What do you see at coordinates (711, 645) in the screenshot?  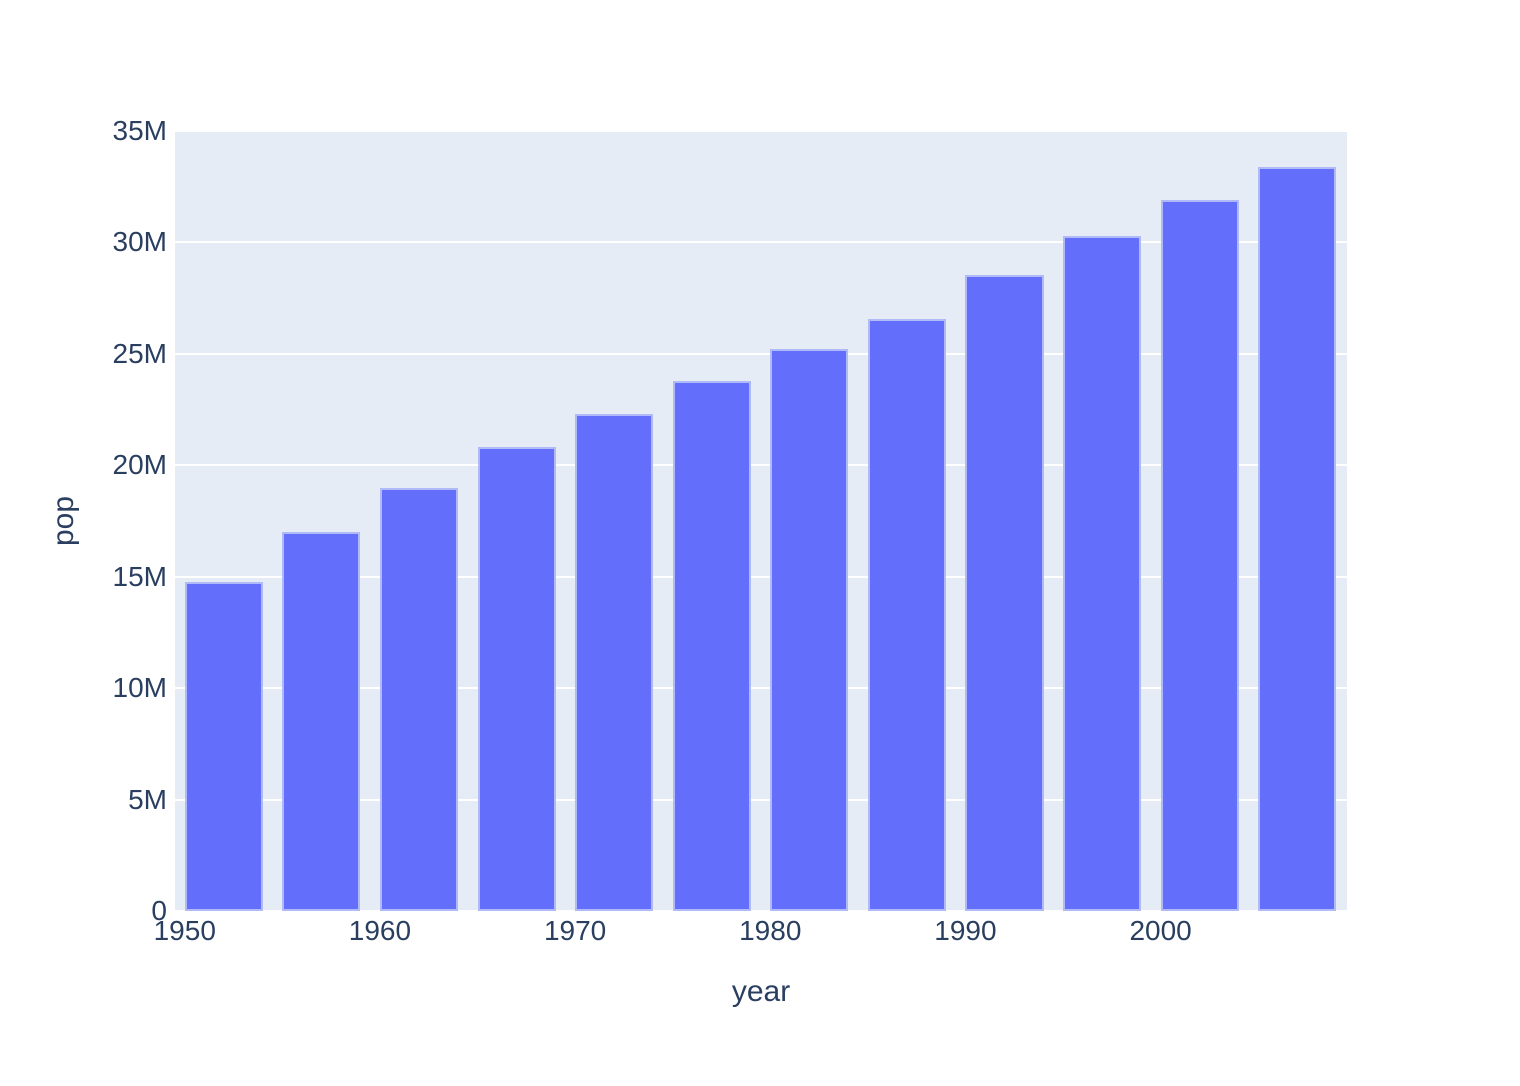 I see `bar-1977` at bounding box center [711, 645].